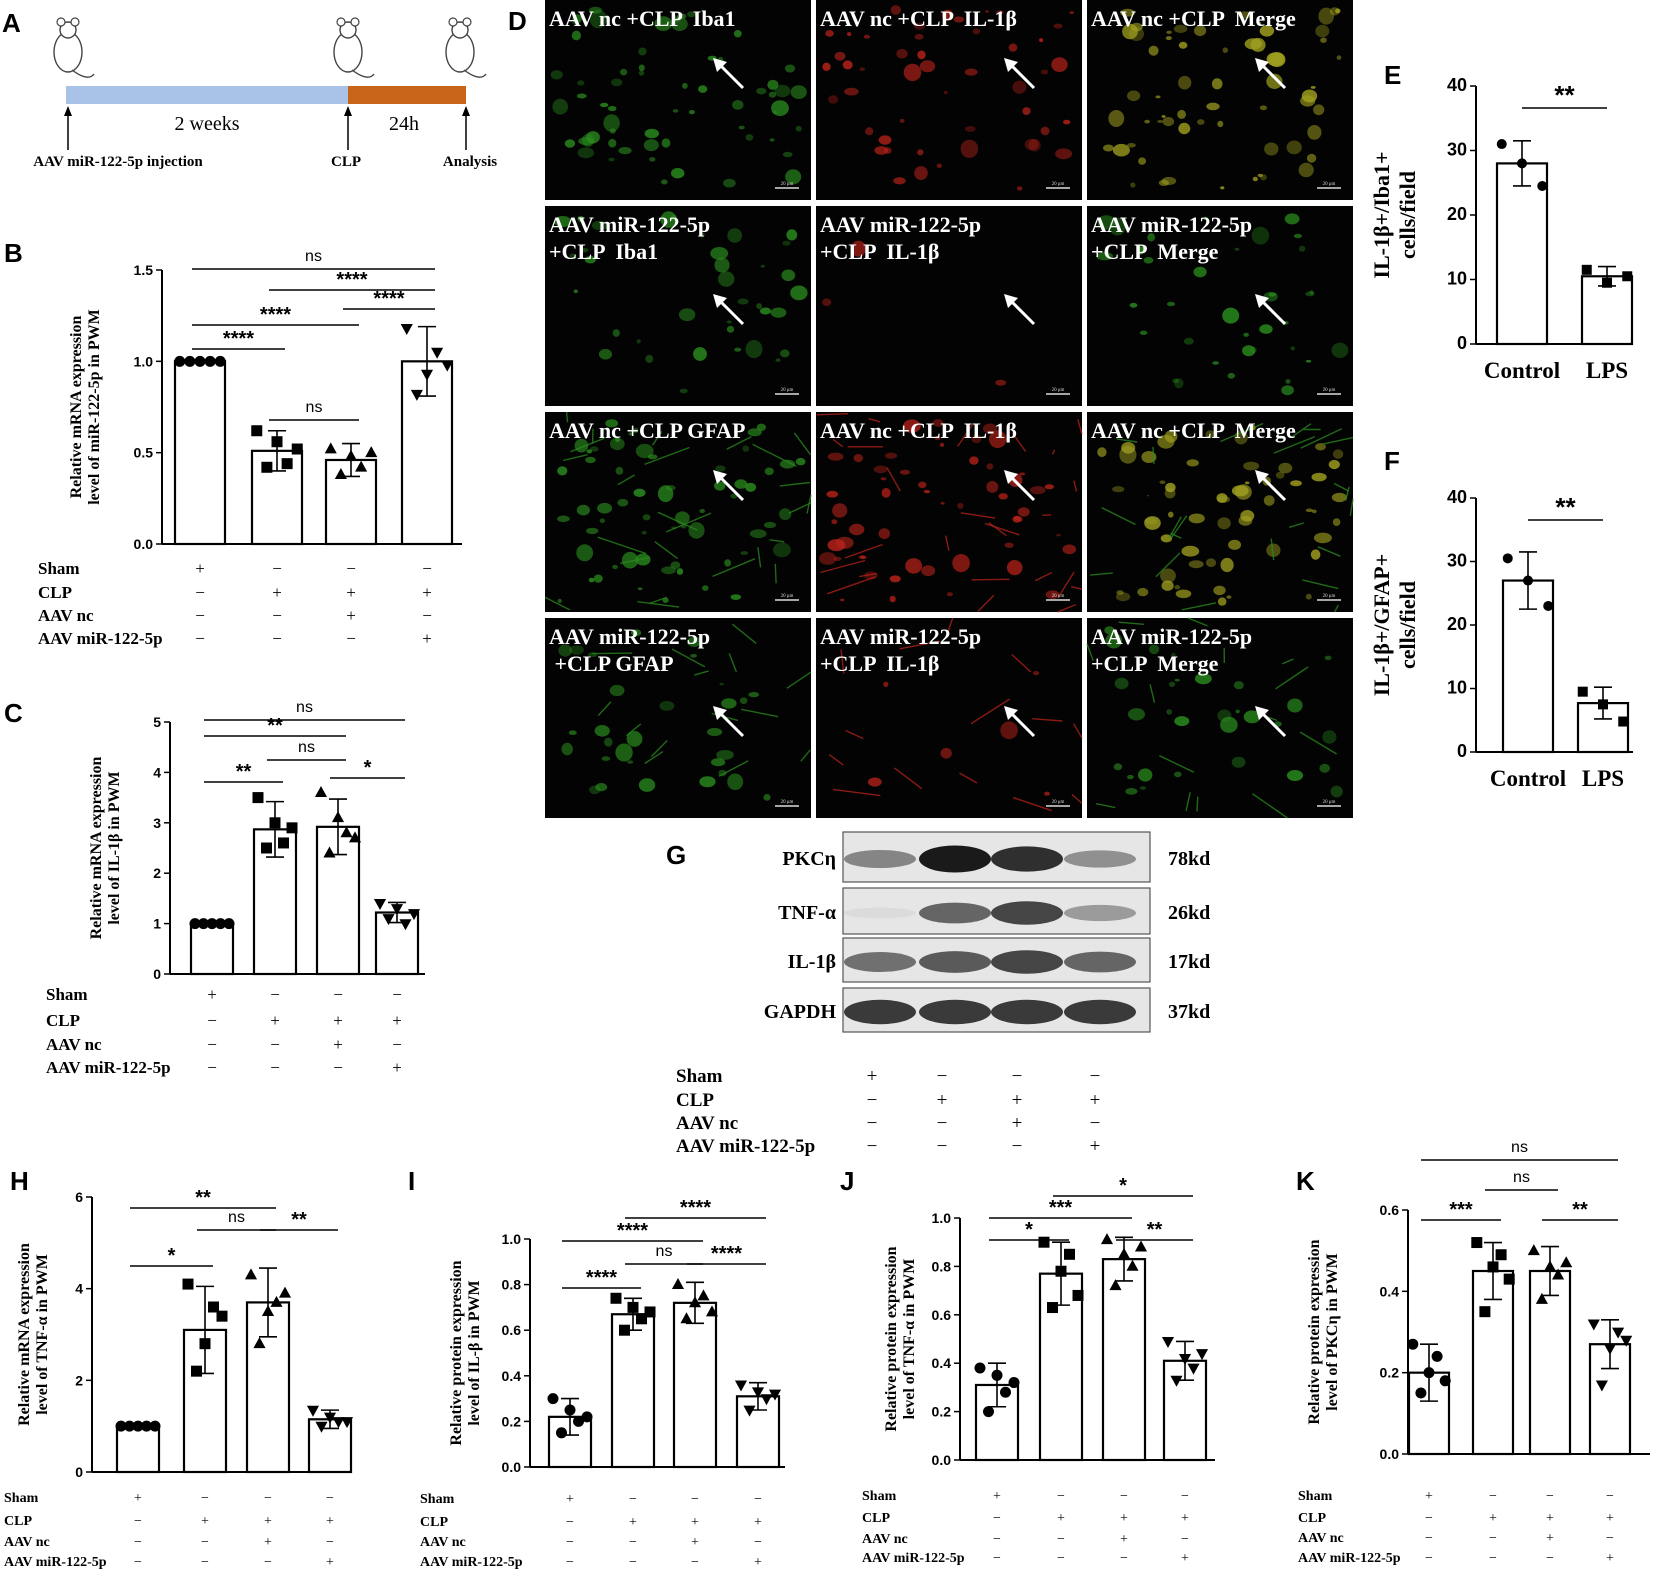 This screenshot has height=1574, width=1654. Describe the element at coordinates (270, 47) in the screenshot. I see `mouse-icons` at that location.